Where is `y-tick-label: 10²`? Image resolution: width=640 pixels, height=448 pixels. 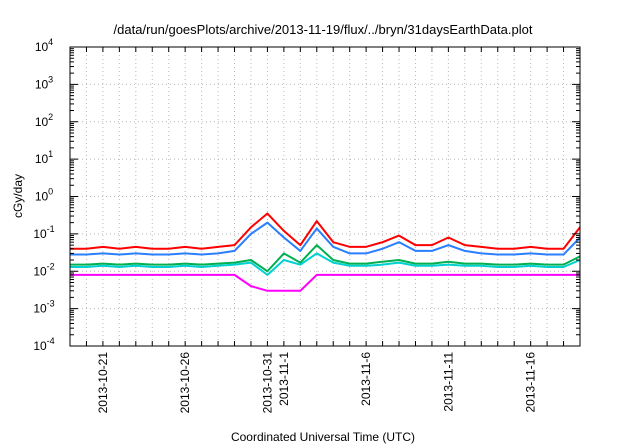
y-tick-label: 10² is located at coordinates (44, 120).